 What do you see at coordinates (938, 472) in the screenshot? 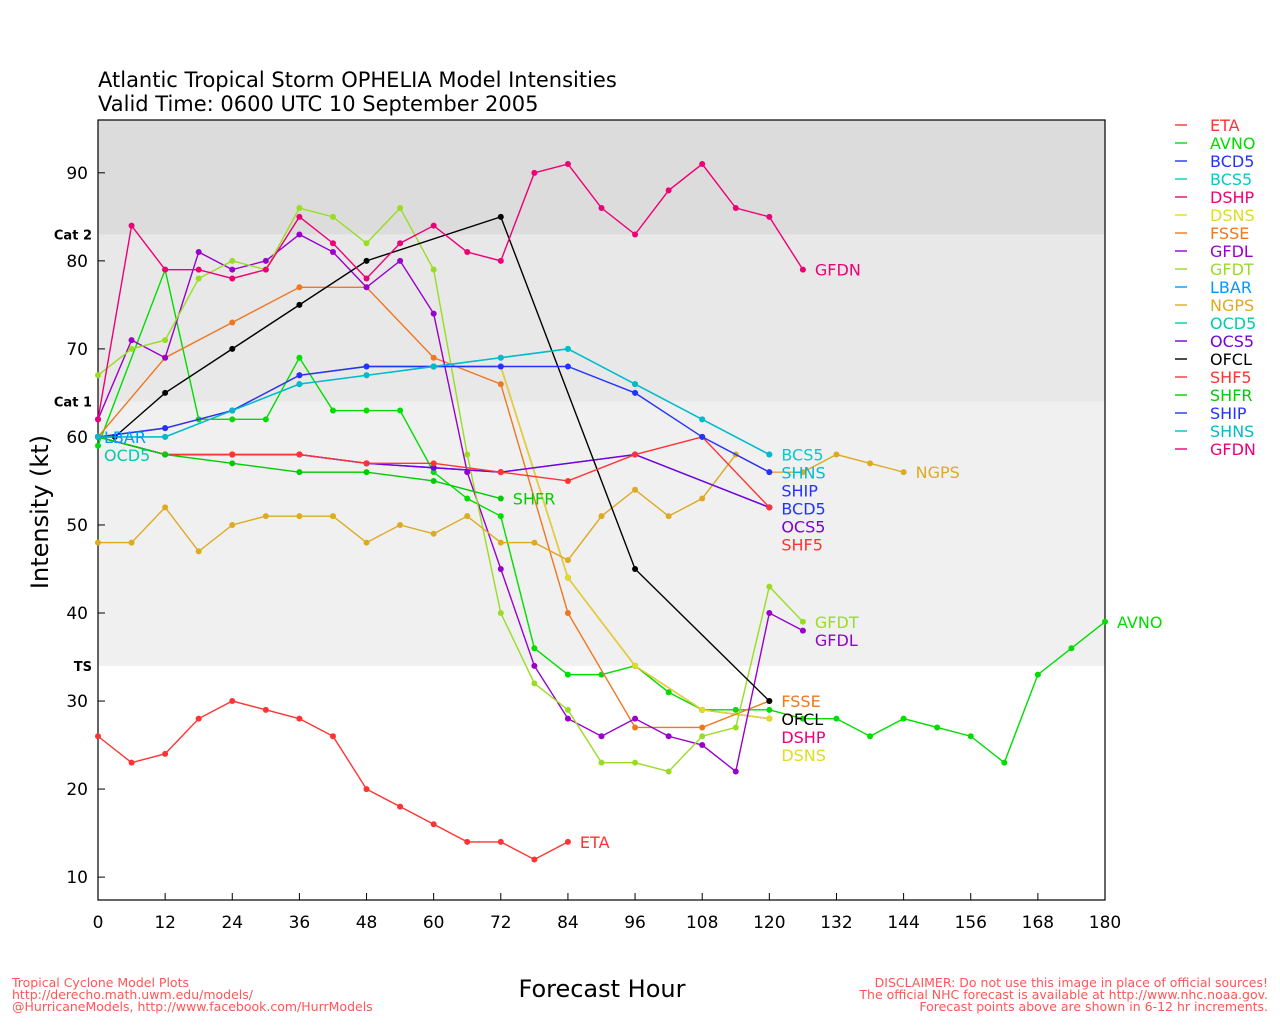
I see `series-label-ngps: NGPS` at bounding box center [938, 472].